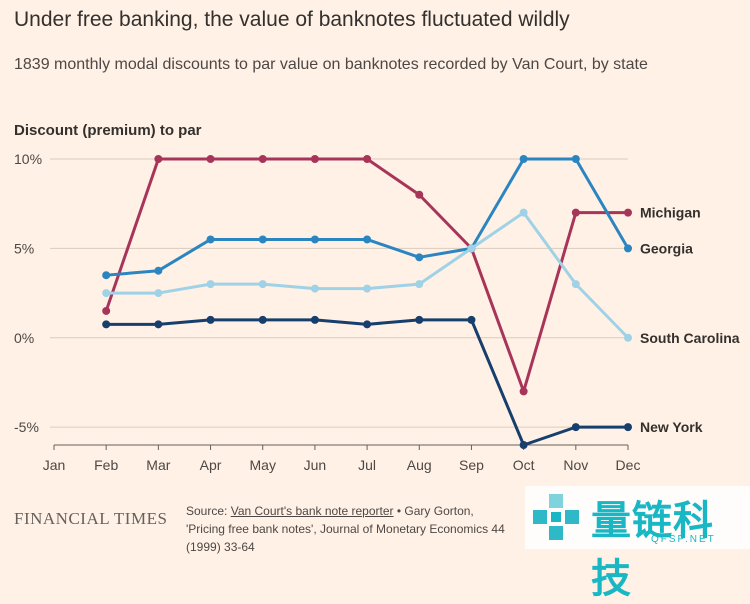 This screenshot has height=604, width=750. What do you see at coordinates (28, 293) in the screenshot?
I see `y-tick-labels: 10% 5% 0% -5%` at bounding box center [28, 293].